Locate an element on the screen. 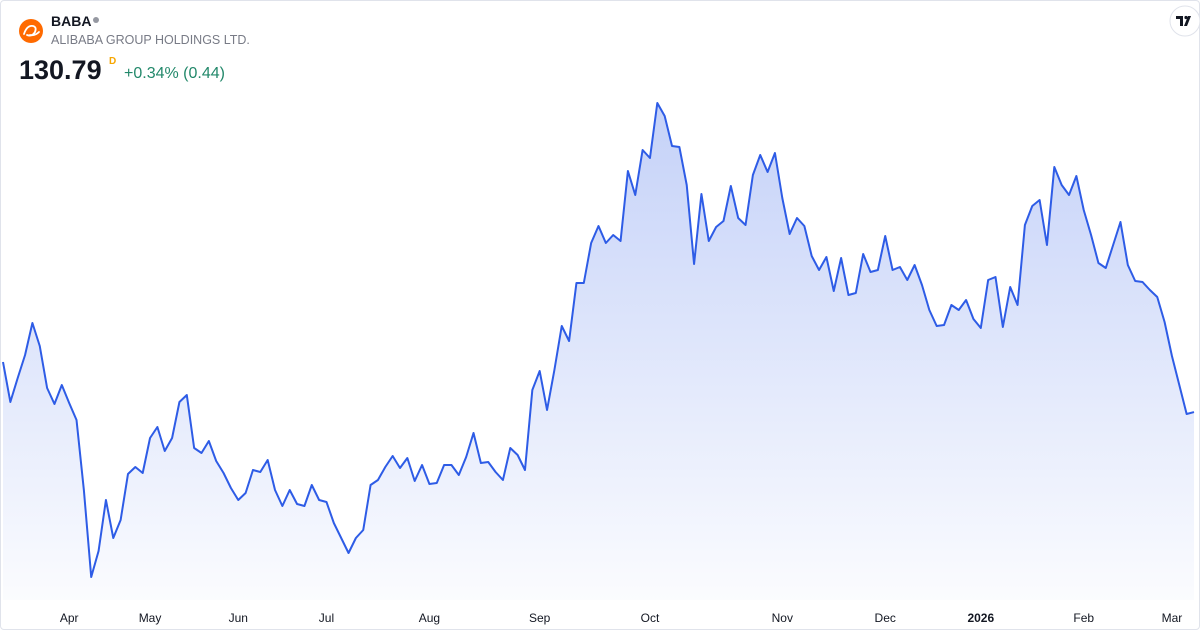  x-tick-label: Feb is located at coordinates (1083, 618).